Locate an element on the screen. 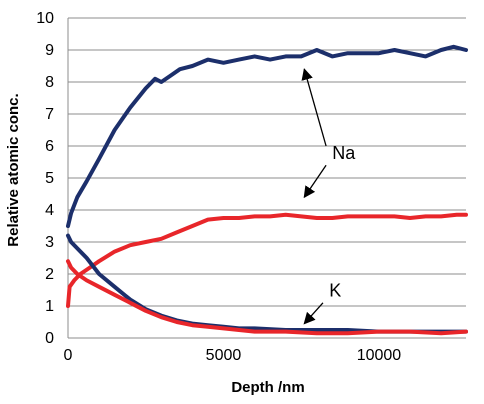 This screenshot has height=404, width=484. y-tick-label: 9 is located at coordinates (49, 50).